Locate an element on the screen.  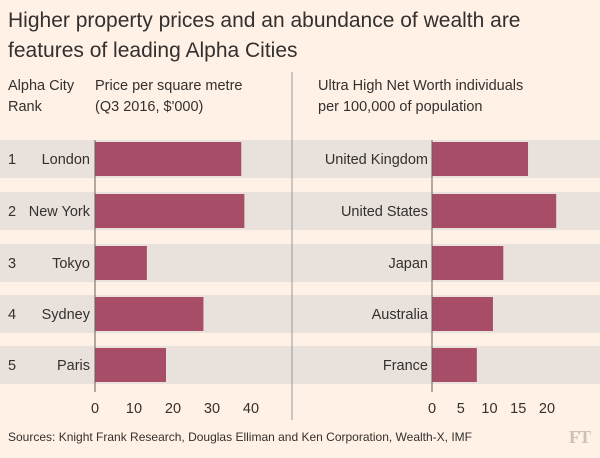
price-category-label: Paris is located at coordinates (73, 366).